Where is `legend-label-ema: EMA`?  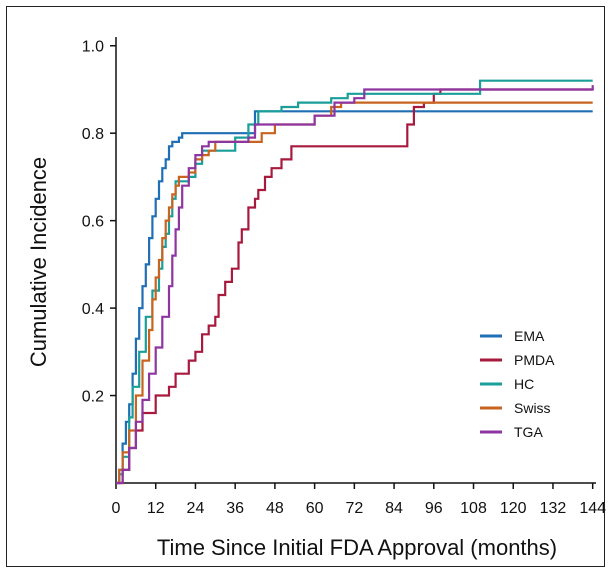
legend-label-ema: EMA is located at coordinates (529, 336).